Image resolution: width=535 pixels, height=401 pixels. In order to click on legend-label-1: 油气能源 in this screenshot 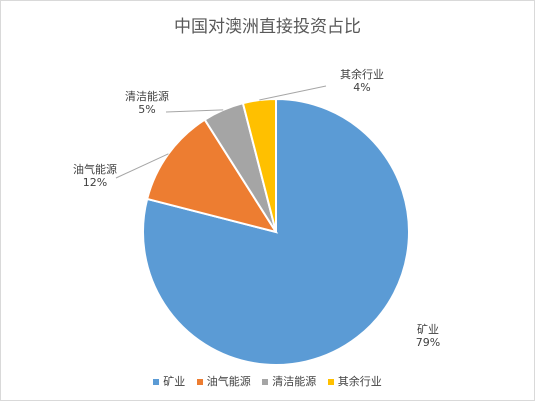, I will do `click(228, 381)`.